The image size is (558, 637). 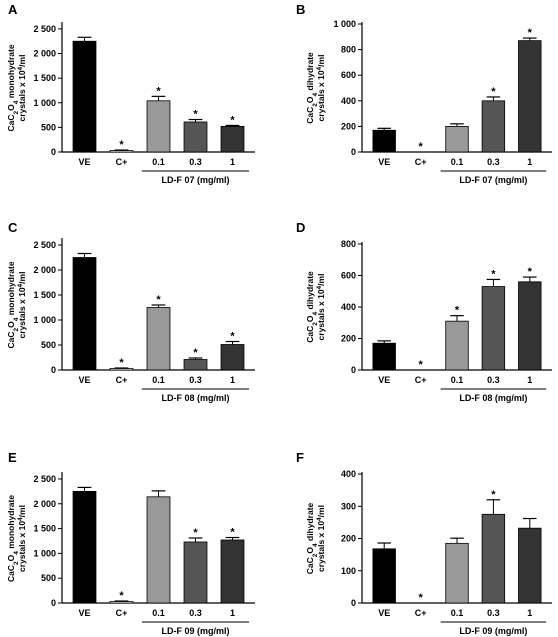 I want to click on y-tick-label: 200, so click(x=348, y=339).